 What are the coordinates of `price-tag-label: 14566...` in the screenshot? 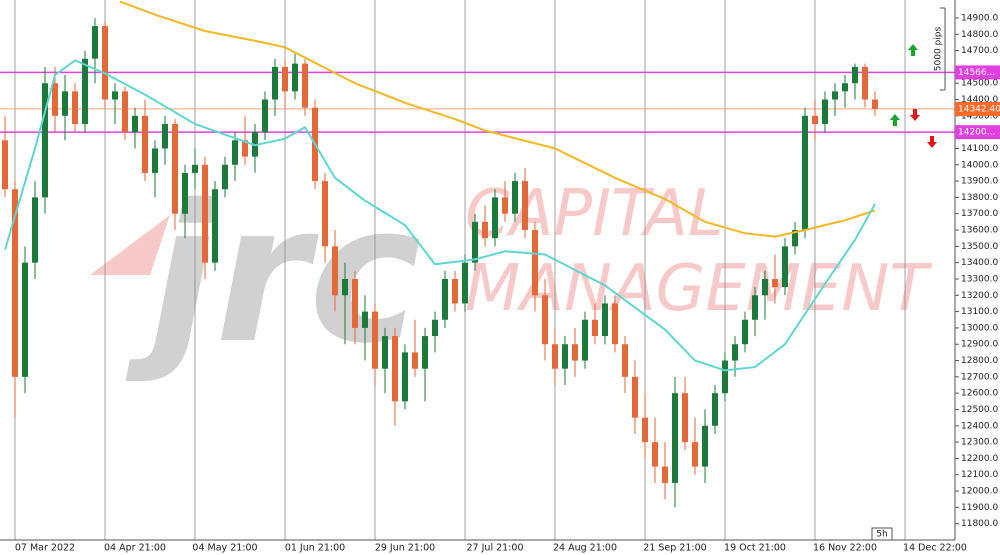 It's located at (976, 73).